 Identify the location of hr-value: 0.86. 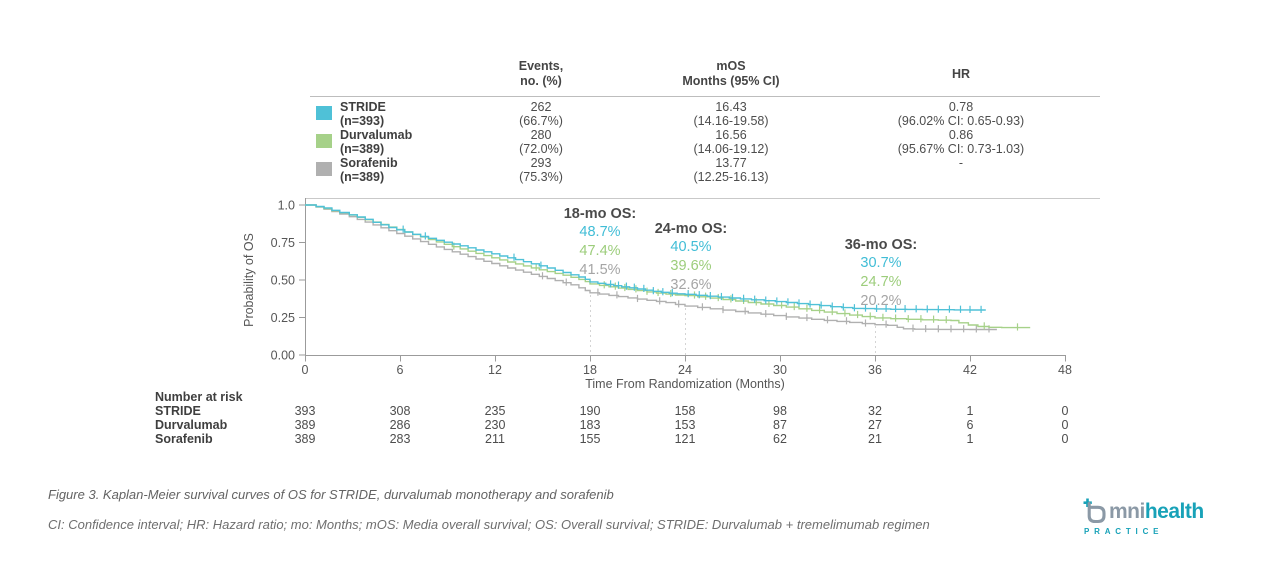
(961, 135).